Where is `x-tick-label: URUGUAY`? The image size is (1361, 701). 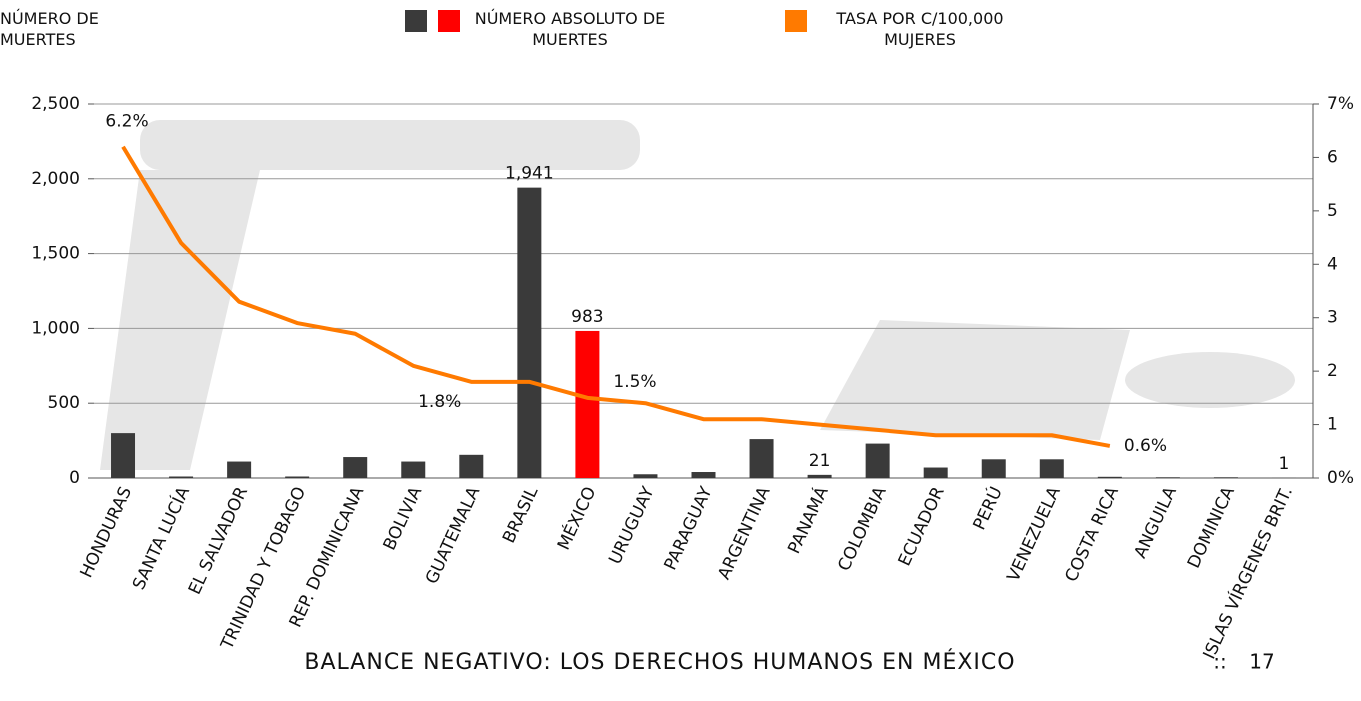 x-tick-label: URUGUAY is located at coordinates (631, 525).